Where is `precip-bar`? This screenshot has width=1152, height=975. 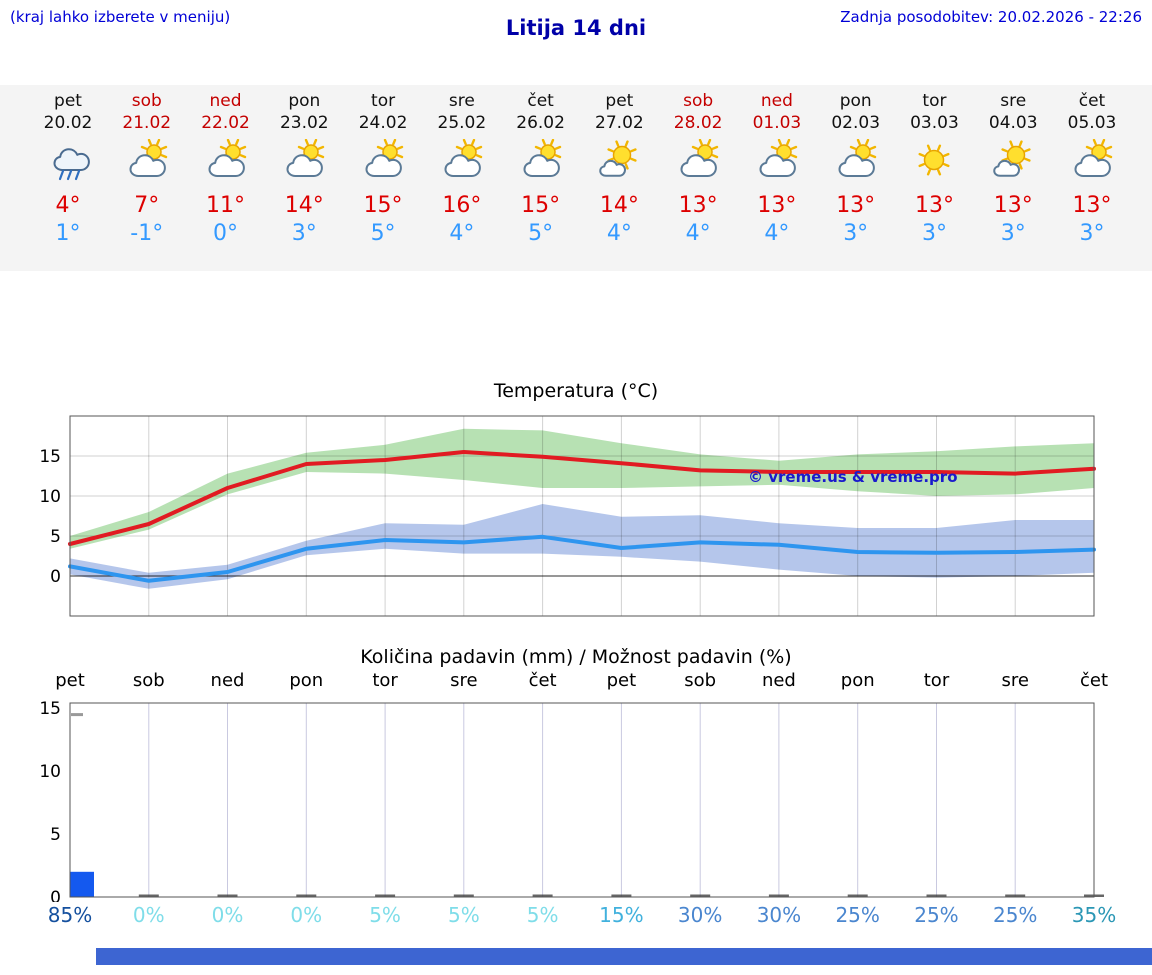
precip-bar is located at coordinates (82, 884).